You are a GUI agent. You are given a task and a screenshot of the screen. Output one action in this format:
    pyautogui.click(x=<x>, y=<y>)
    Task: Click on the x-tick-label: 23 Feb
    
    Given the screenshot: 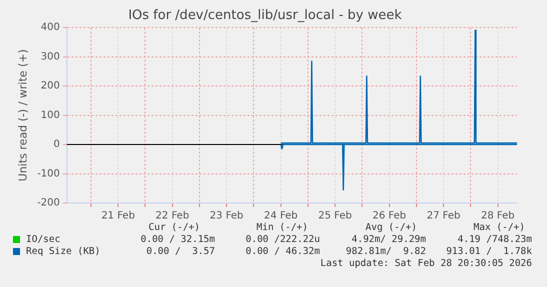 What is the action you would take?
    pyautogui.click(x=227, y=216)
    